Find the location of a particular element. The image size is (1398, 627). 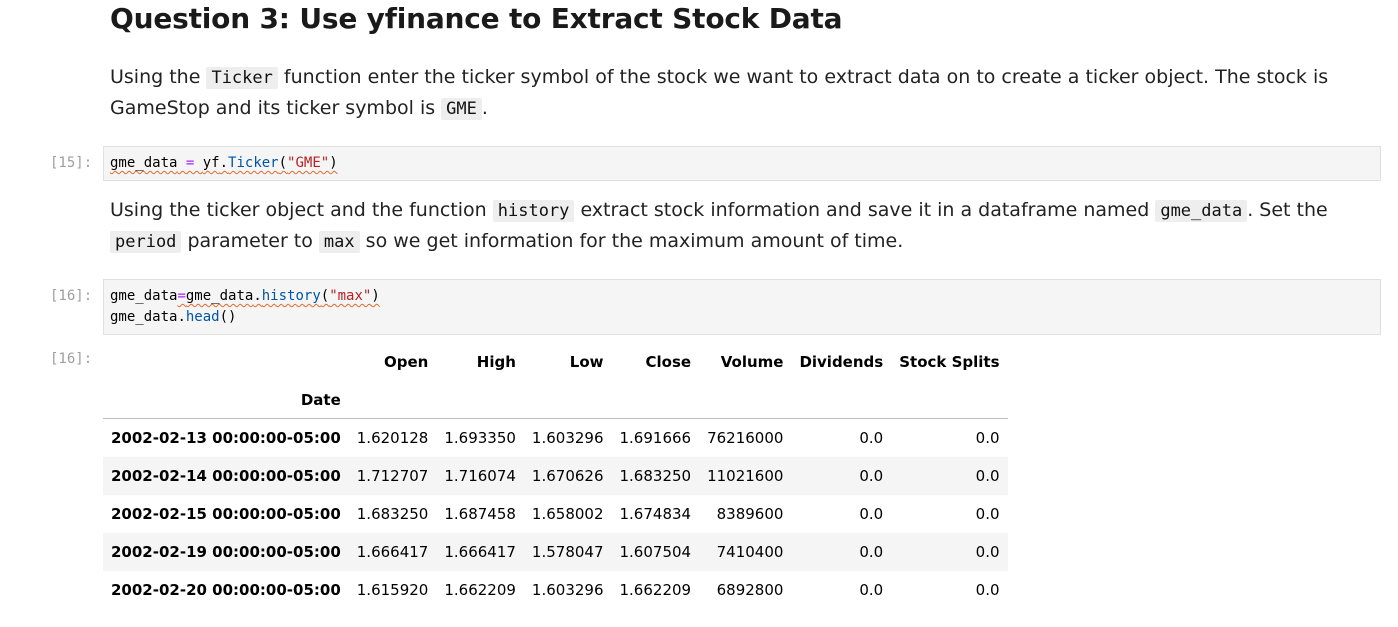

code-token-parens: () is located at coordinates (228, 317).